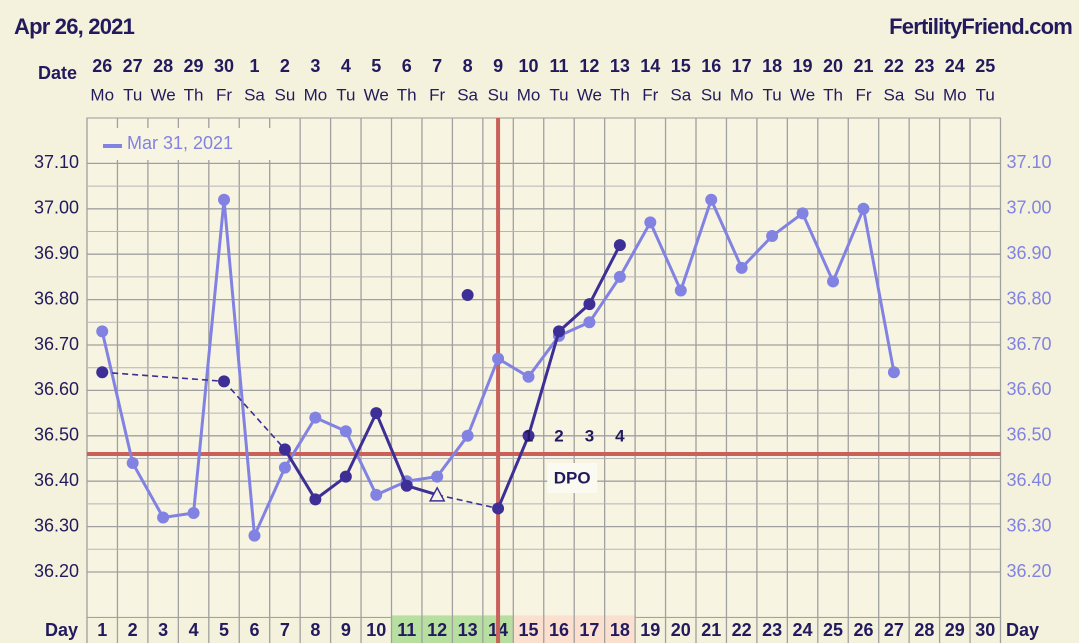  What do you see at coordinates (285, 66) in the screenshot?
I see `date-number: 2` at bounding box center [285, 66].